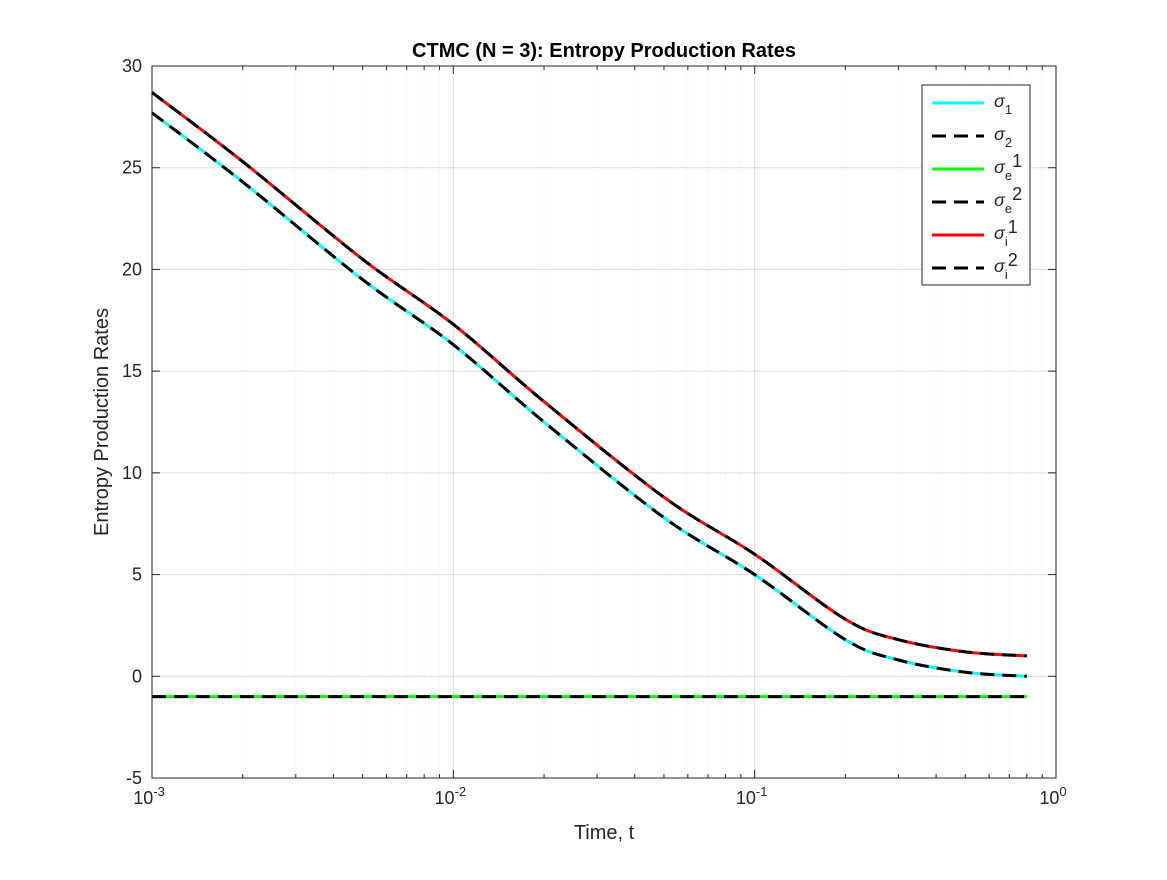 This screenshot has width=1167, height=880. What do you see at coordinates (1052, 796) in the screenshot?
I see `x-tick-label: 10⁰` at bounding box center [1052, 796].